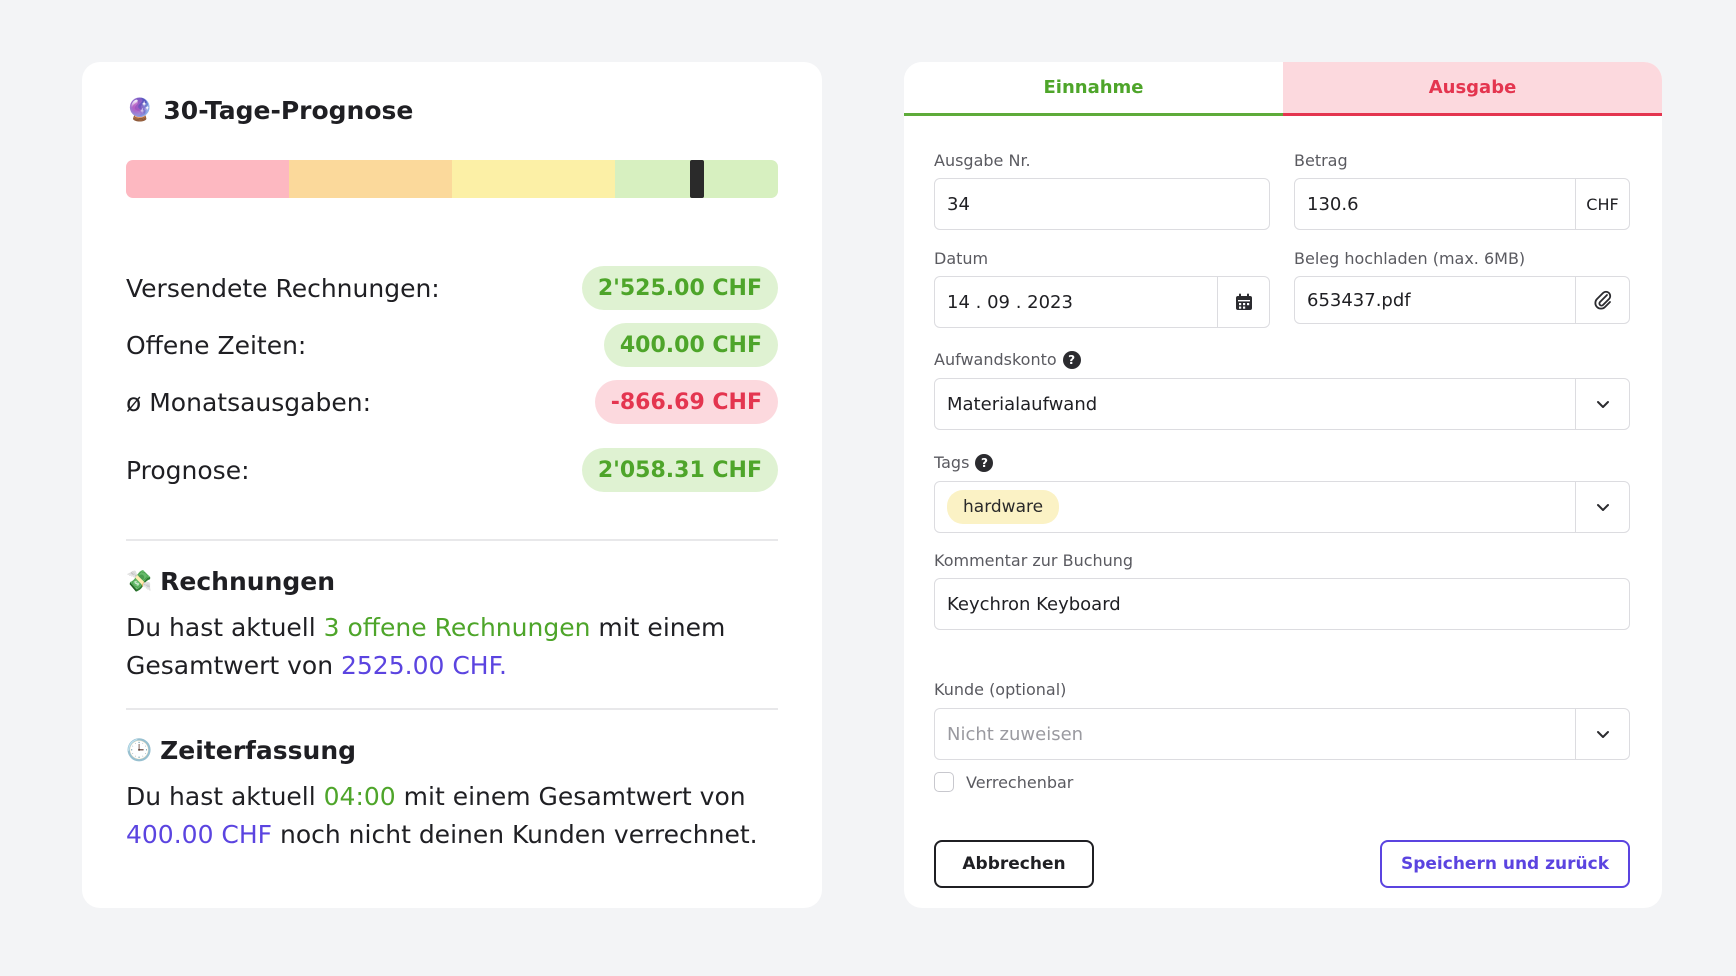 This screenshot has width=1736, height=976. What do you see at coordinates (686, 402) in the screenshot?
I see `stat-value-badge: -866.69 CHF` at bounding box center [686, 402].